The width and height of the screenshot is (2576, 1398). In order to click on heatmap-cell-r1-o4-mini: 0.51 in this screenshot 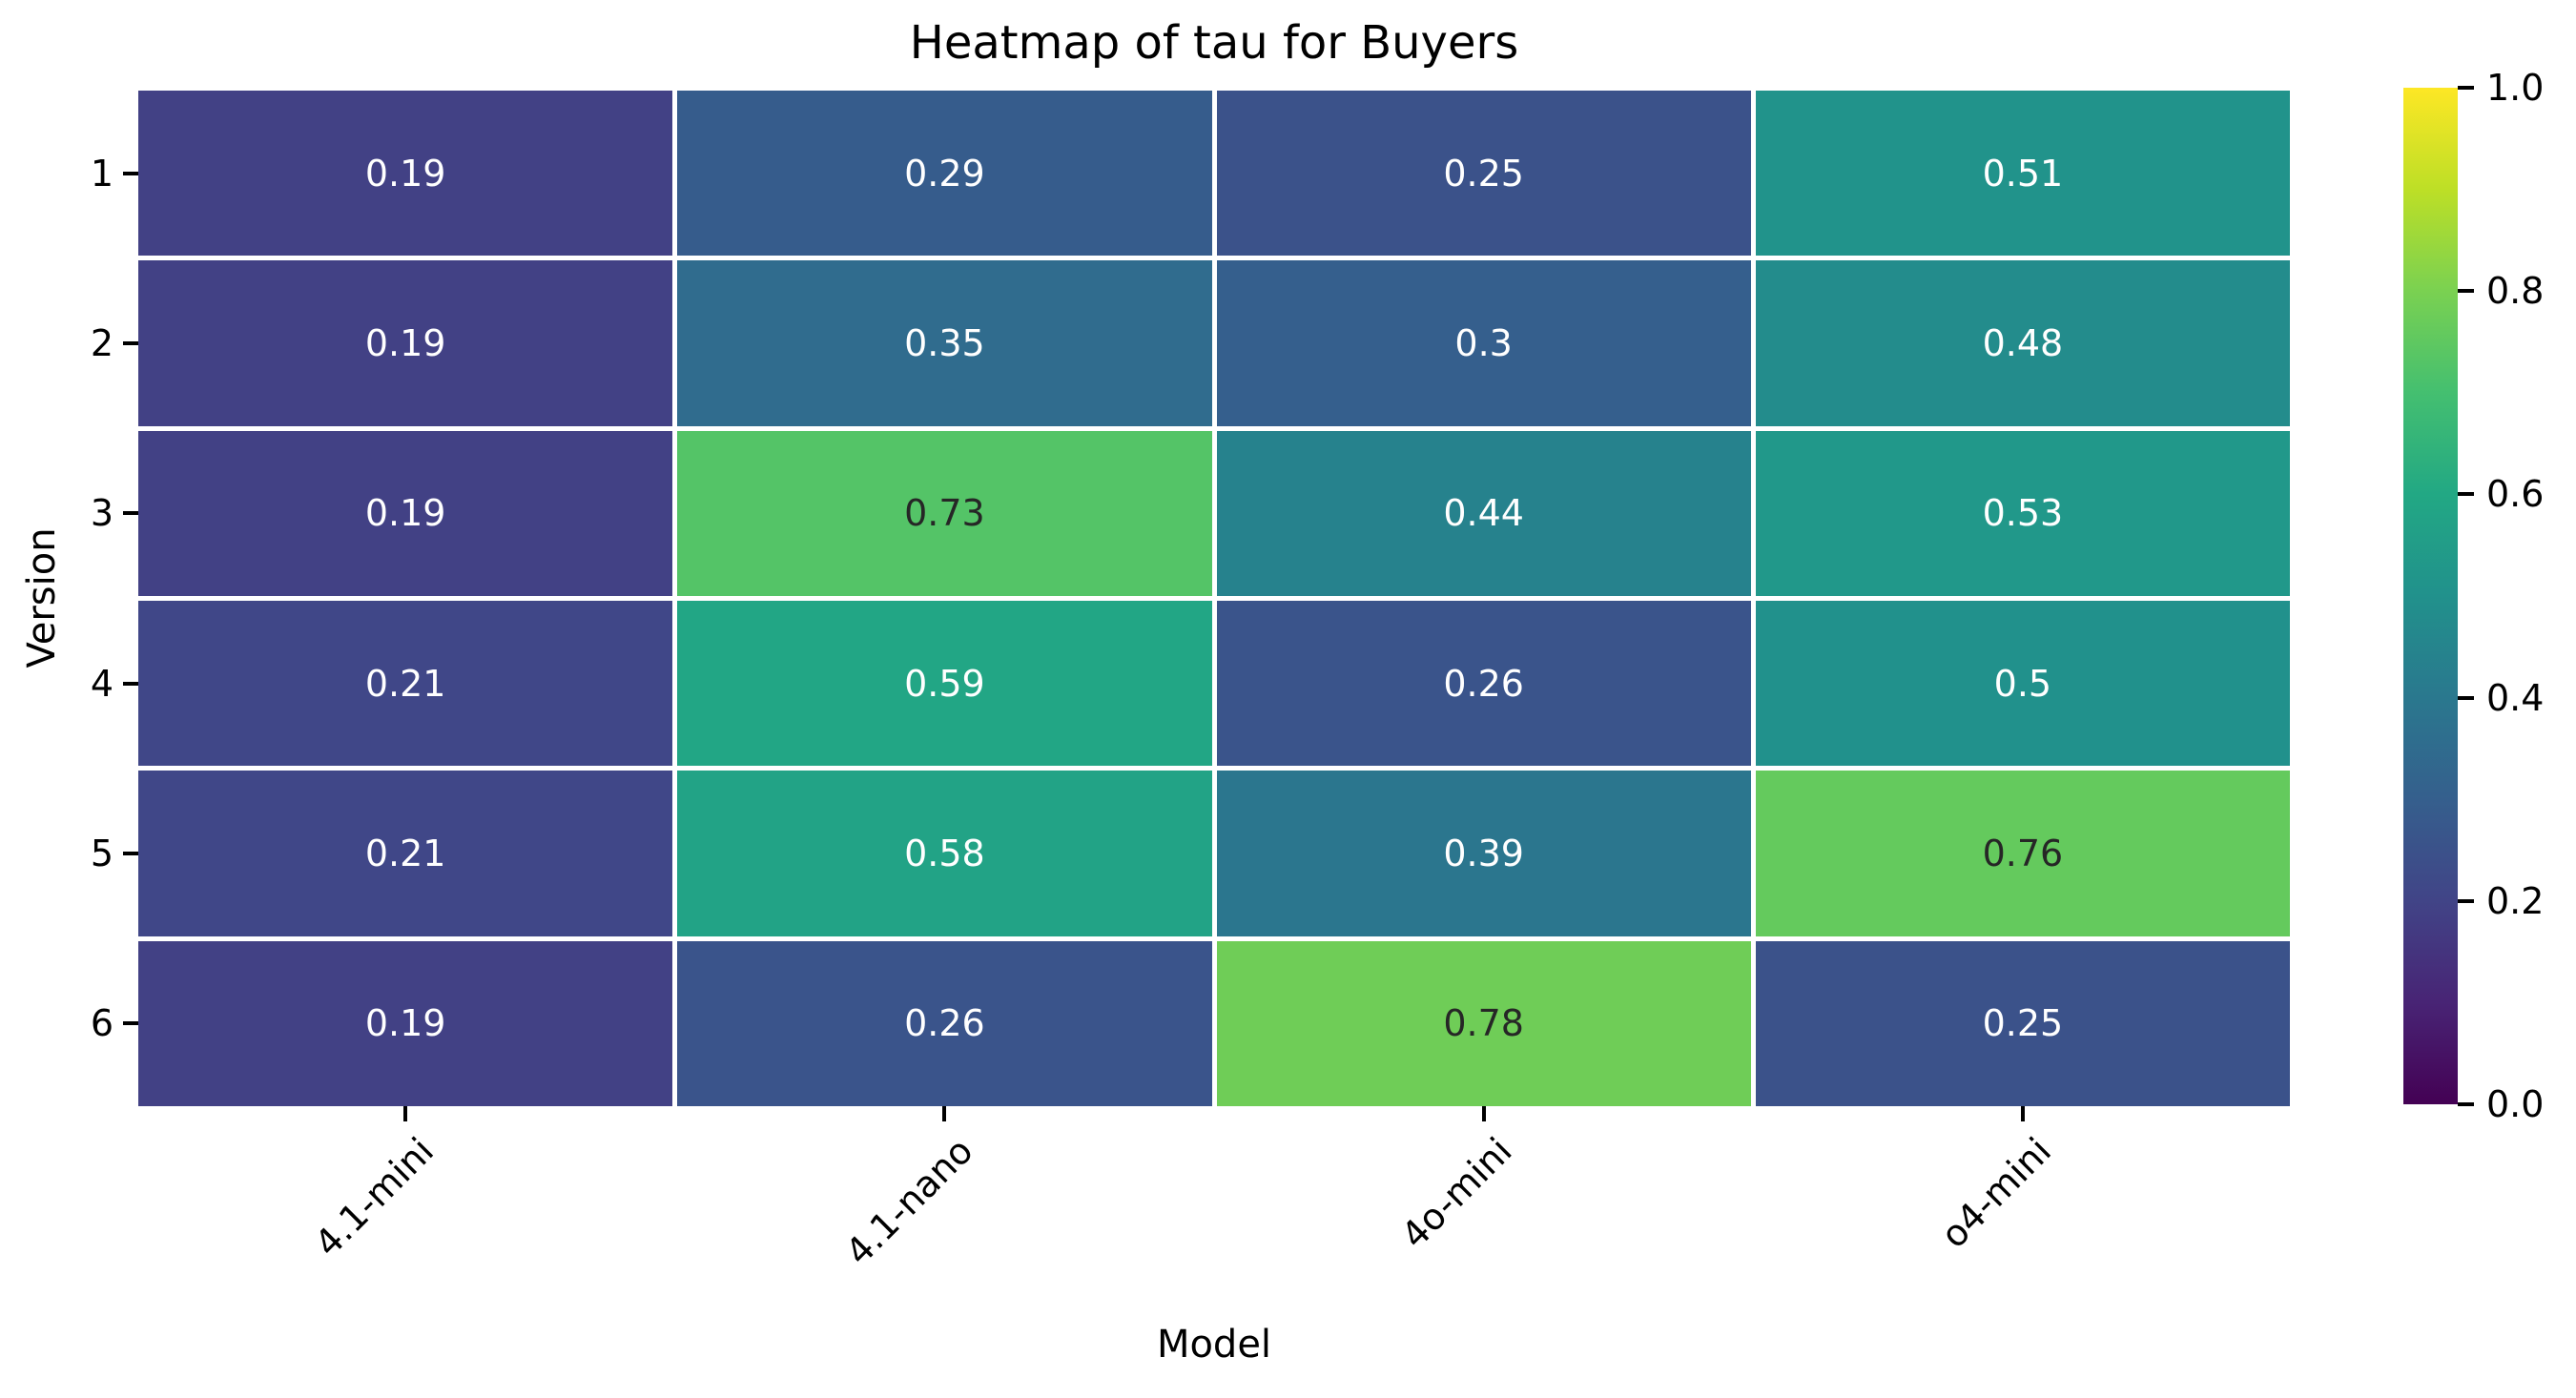, I will do `click(2022, 174)`.